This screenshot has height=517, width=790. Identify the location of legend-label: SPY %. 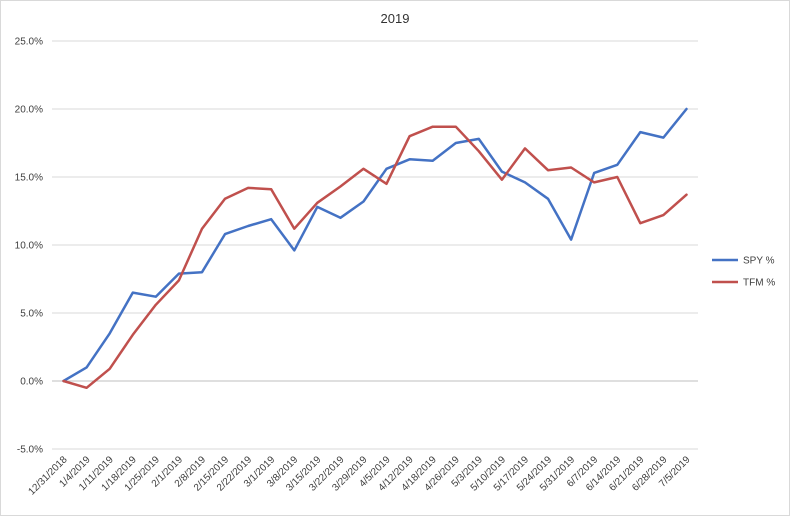
(759, 261).